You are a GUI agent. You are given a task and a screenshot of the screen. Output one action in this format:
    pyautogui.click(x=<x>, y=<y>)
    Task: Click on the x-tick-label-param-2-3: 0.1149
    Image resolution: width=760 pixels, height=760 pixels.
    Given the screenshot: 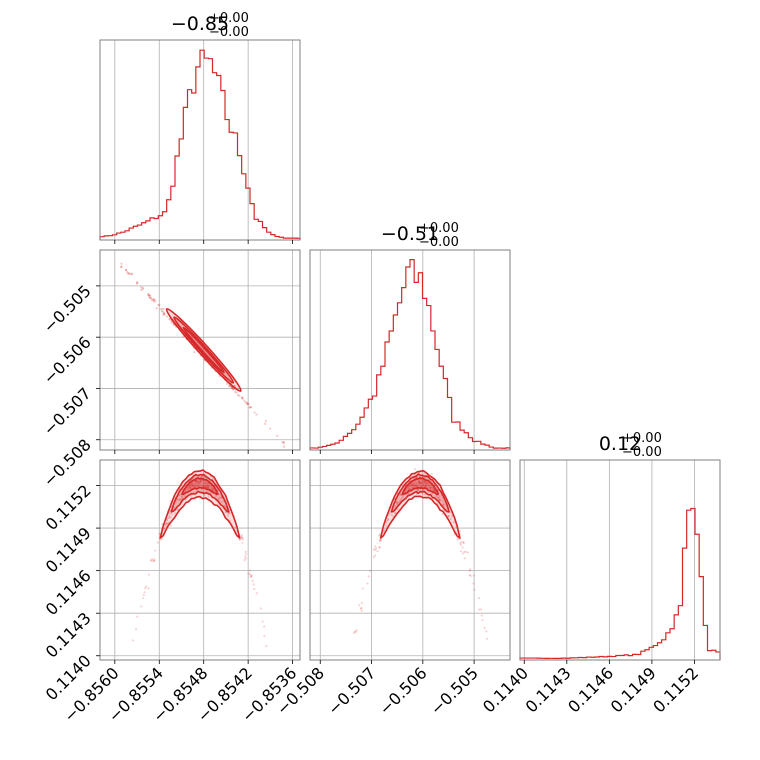 What is the action you would take?
    pyautogui.click(x=633, y=689)
    